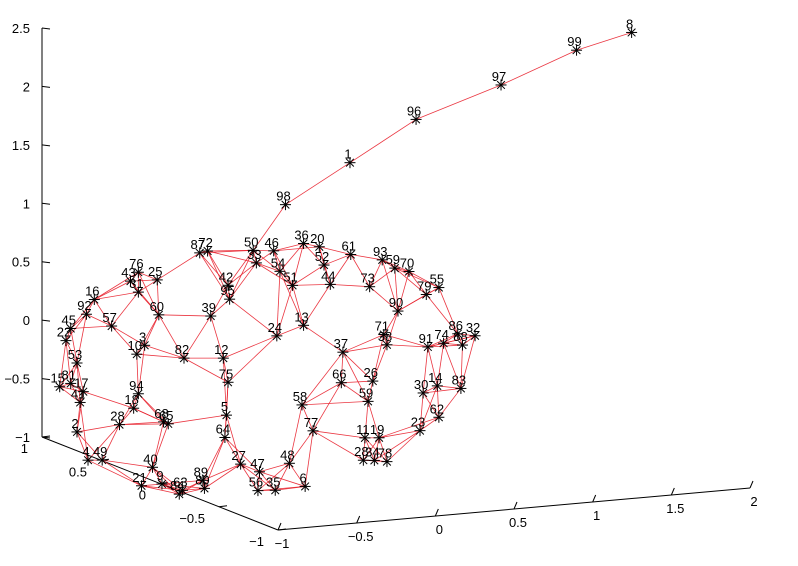 The height and width of the screenshot is (566, 798). What do you see at coordinates (574, 41) in the screenshot?
I see `node-label: 99` at bounding box center [574, 41].